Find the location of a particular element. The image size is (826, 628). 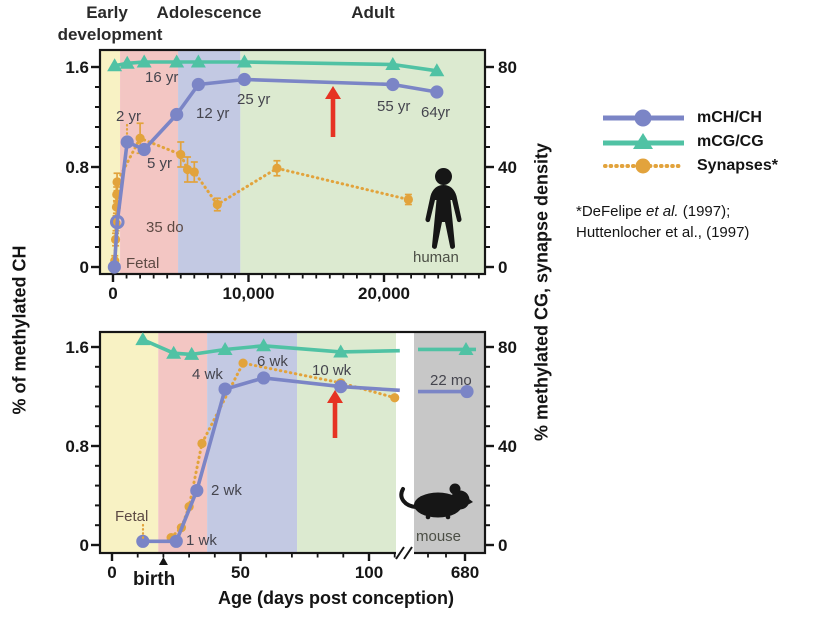

birth-marker-arrow is located at coordinates (163, 561).